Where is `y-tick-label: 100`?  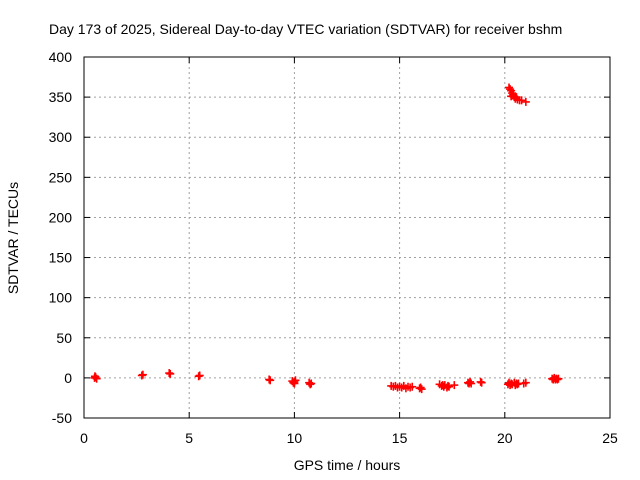 y-tick-label: 100 is located at coordinates (61, 298).